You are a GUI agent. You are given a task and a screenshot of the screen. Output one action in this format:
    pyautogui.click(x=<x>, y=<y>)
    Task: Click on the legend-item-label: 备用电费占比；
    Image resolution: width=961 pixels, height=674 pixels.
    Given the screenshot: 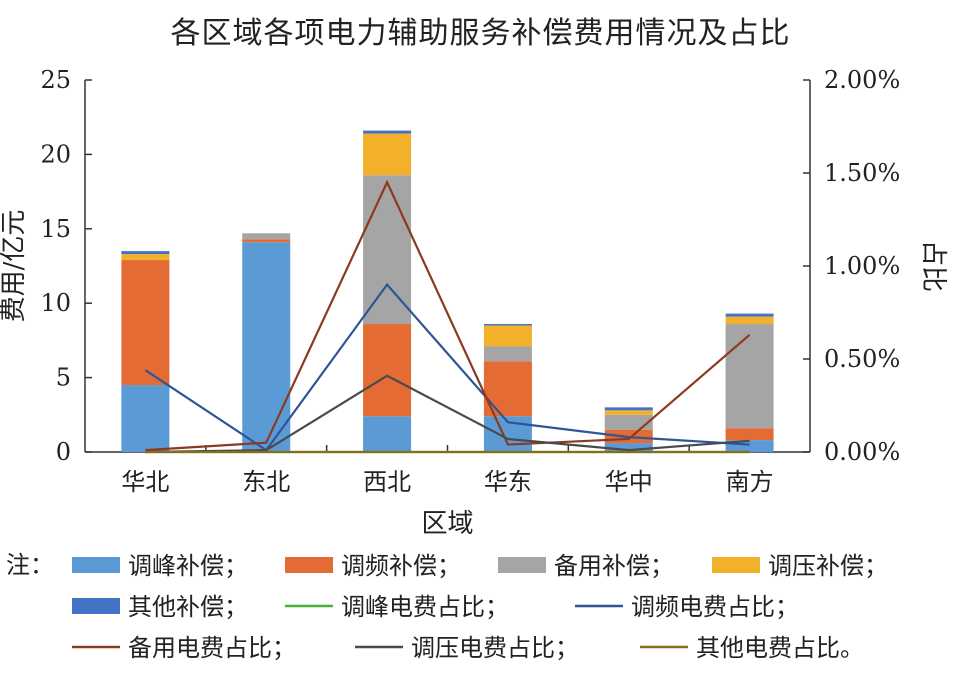 What is the action you would take?
    pyautogui.click(x=212, y=648)
    